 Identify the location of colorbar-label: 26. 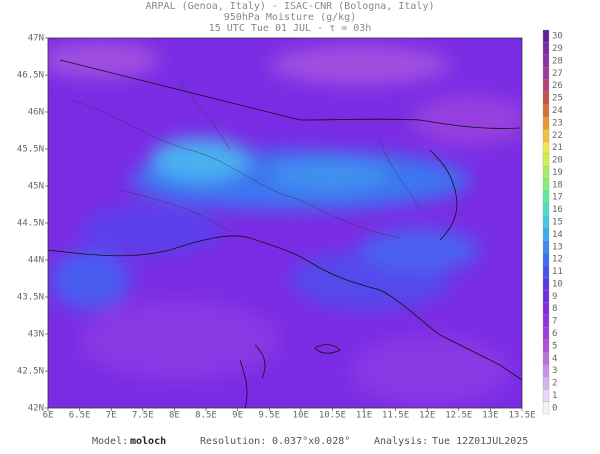
(557, 86).